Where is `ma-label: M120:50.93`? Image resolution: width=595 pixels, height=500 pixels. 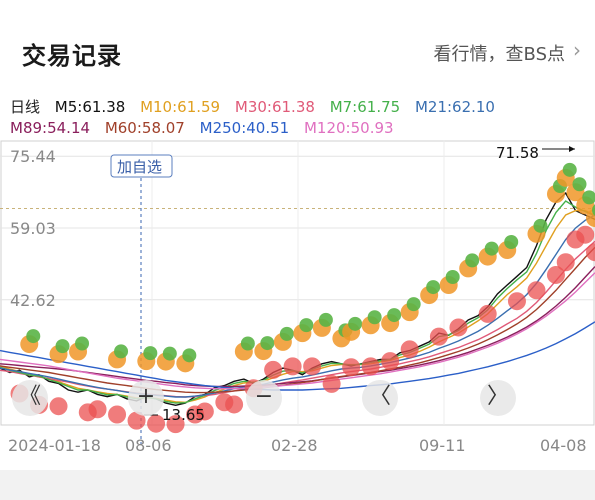 ma-label: M120:50.93 is located at coordinates (348, 128).